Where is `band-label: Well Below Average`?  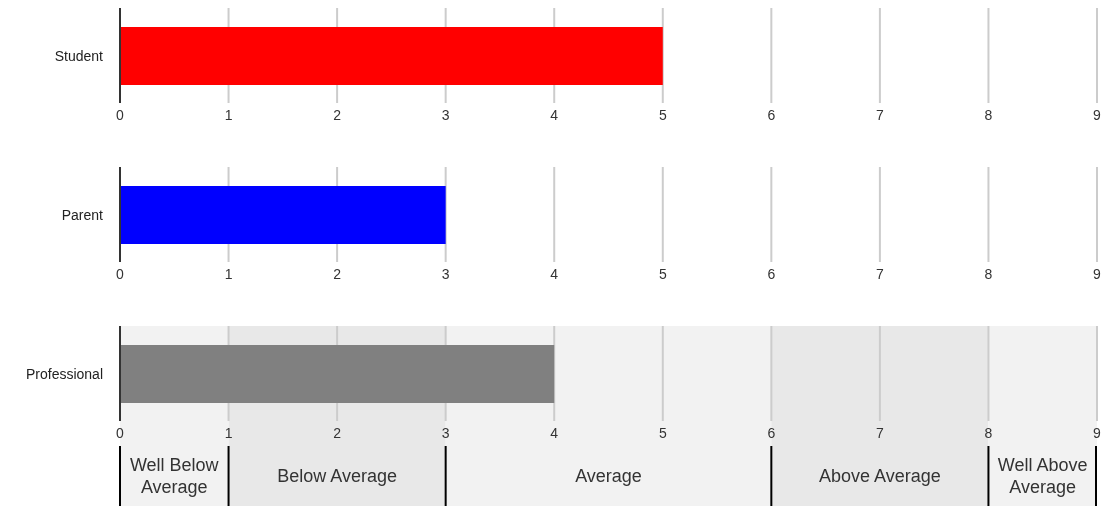
band-label: Well Below Average is located at coordinates (174, 476).